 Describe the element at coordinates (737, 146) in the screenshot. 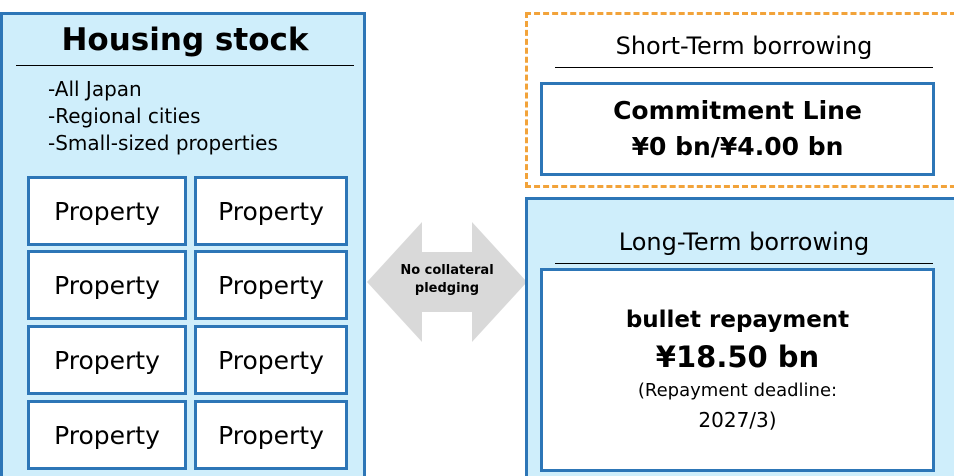

I see `text: ¥0 bn/¥4.00 bn` at that location.